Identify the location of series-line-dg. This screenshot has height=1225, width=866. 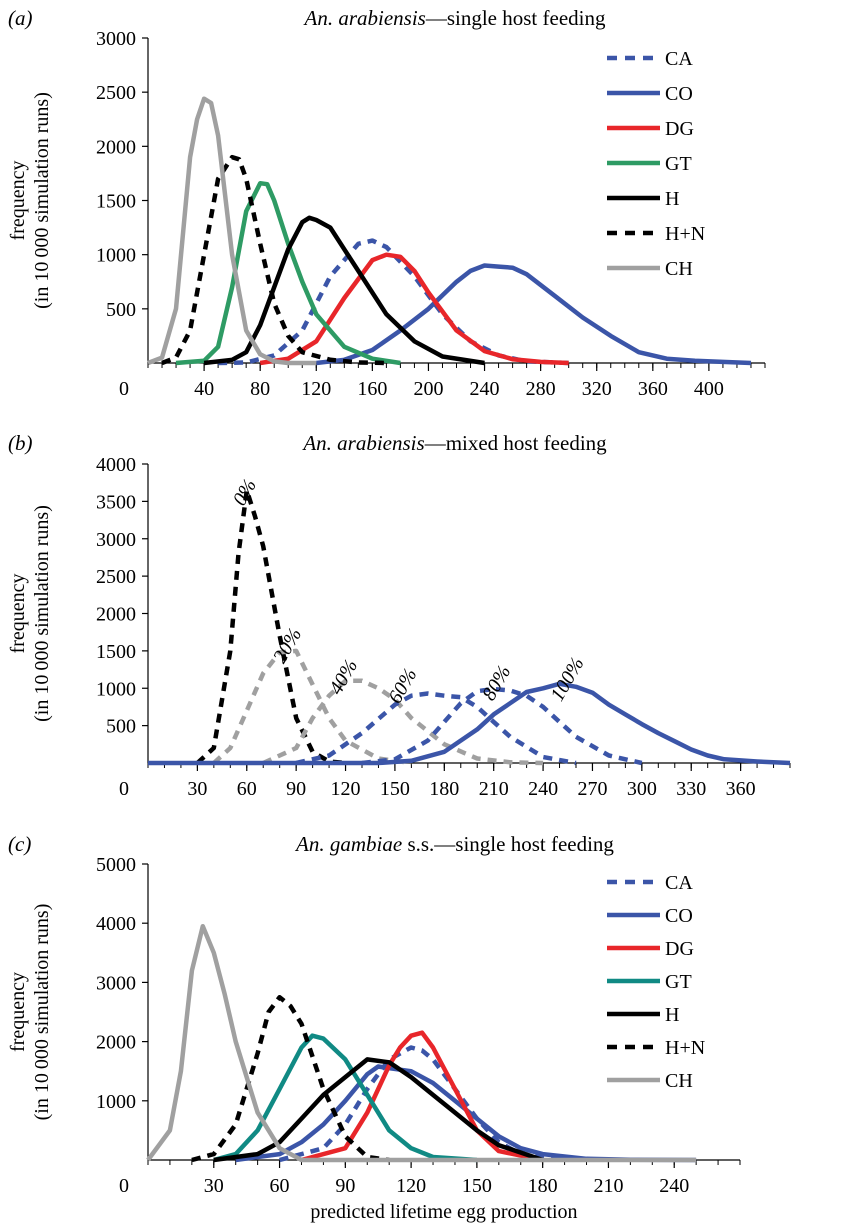
(414, 309).